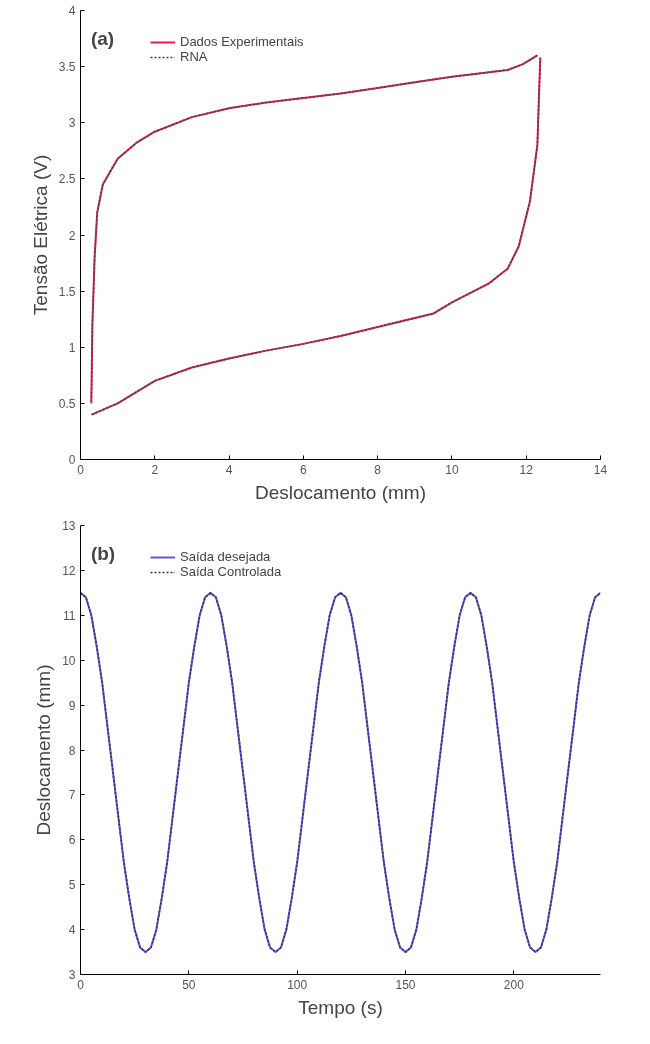  What do you see at coordinates (40, 235) in the screenshot?
I see `y-axis-title: Tensão Elétrica (V)` at bounding box center [40, 235].